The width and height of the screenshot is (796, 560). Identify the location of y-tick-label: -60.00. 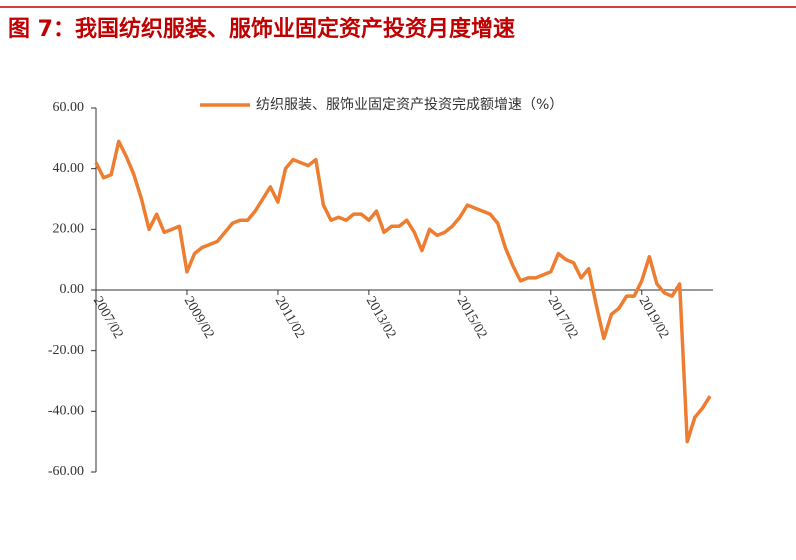
(66, 471).